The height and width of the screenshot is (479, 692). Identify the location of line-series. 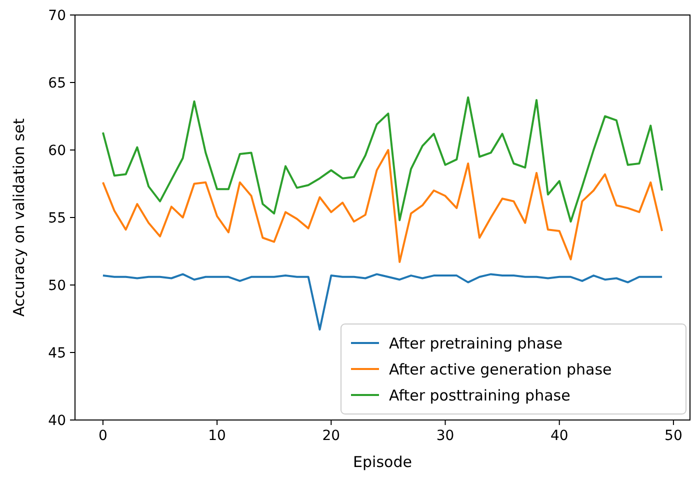
(383, 302).